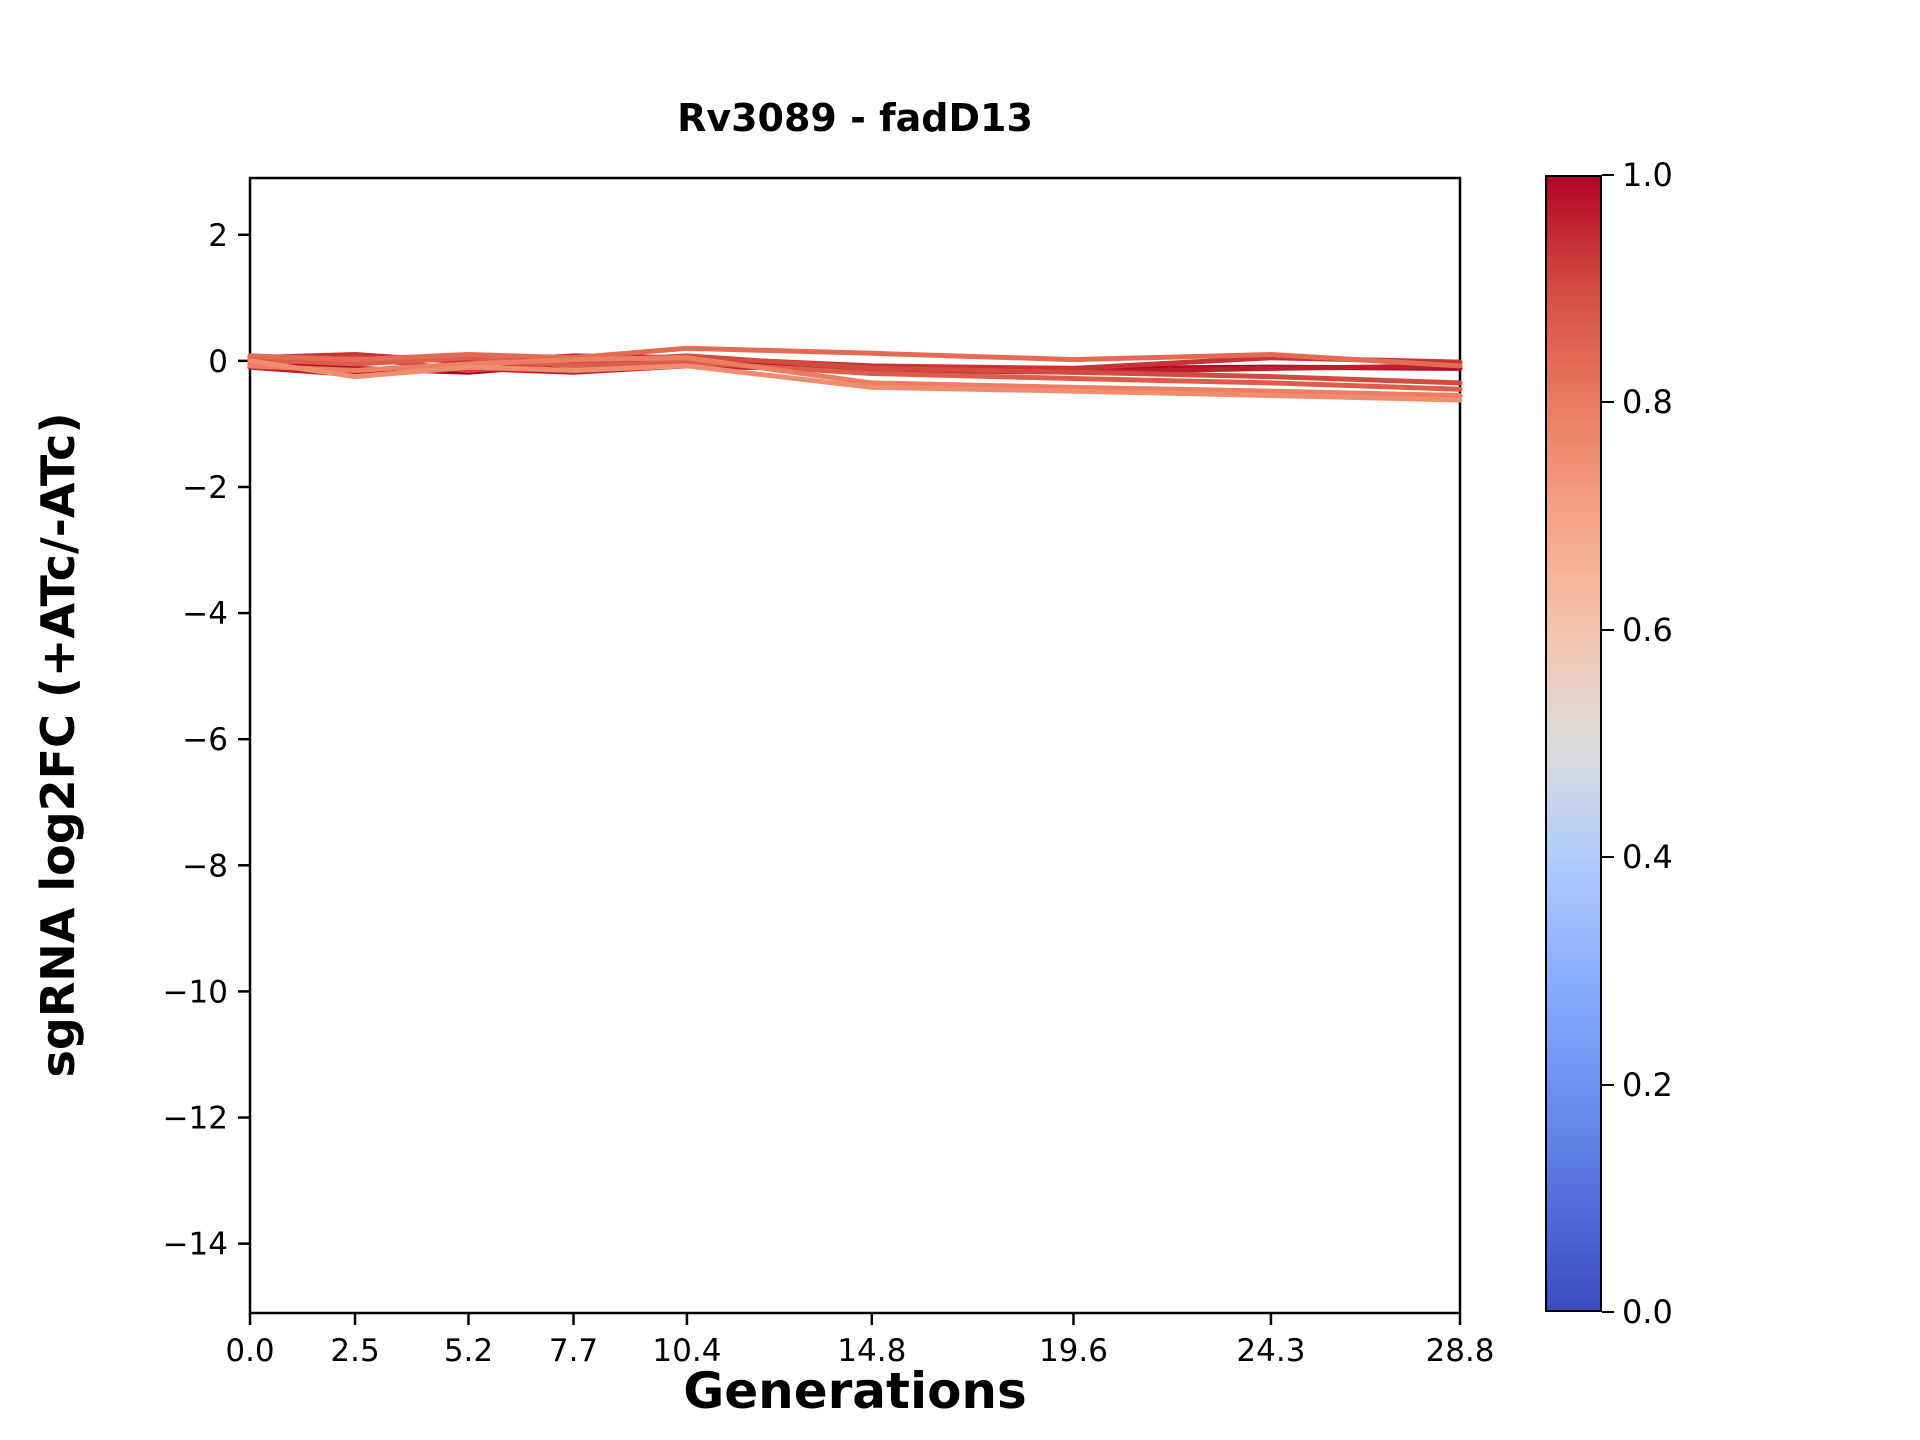 The width and height of the screenshot is (1920, 1440). Describe the element at coordinates (855, 1391) in the screenshot. I see `x-axis-label: Generations` at that location.